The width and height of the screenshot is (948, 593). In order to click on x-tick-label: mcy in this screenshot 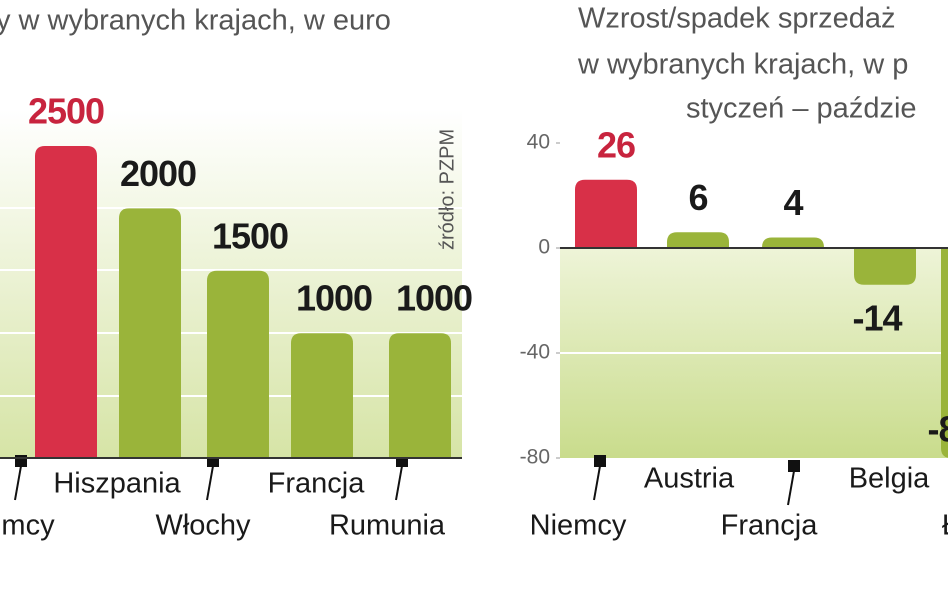, I will do `click(28, 526)`.